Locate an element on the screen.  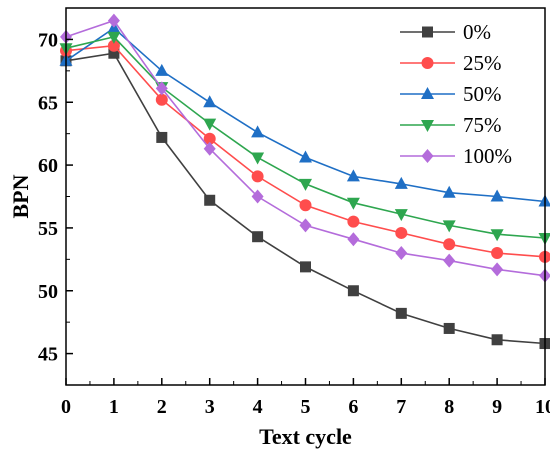
legend-entry: 100% is located at coordinates (456, 156).